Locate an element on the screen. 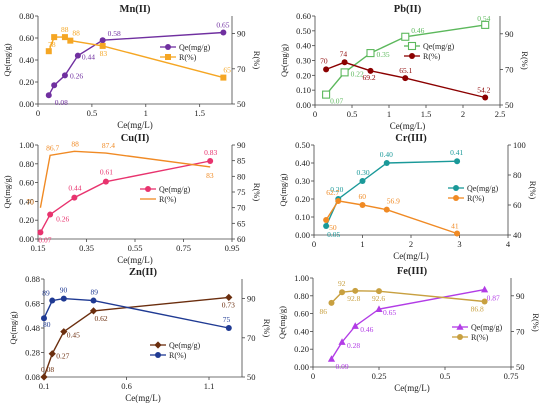  data-label: 50 is located at coordinates (333, 227).